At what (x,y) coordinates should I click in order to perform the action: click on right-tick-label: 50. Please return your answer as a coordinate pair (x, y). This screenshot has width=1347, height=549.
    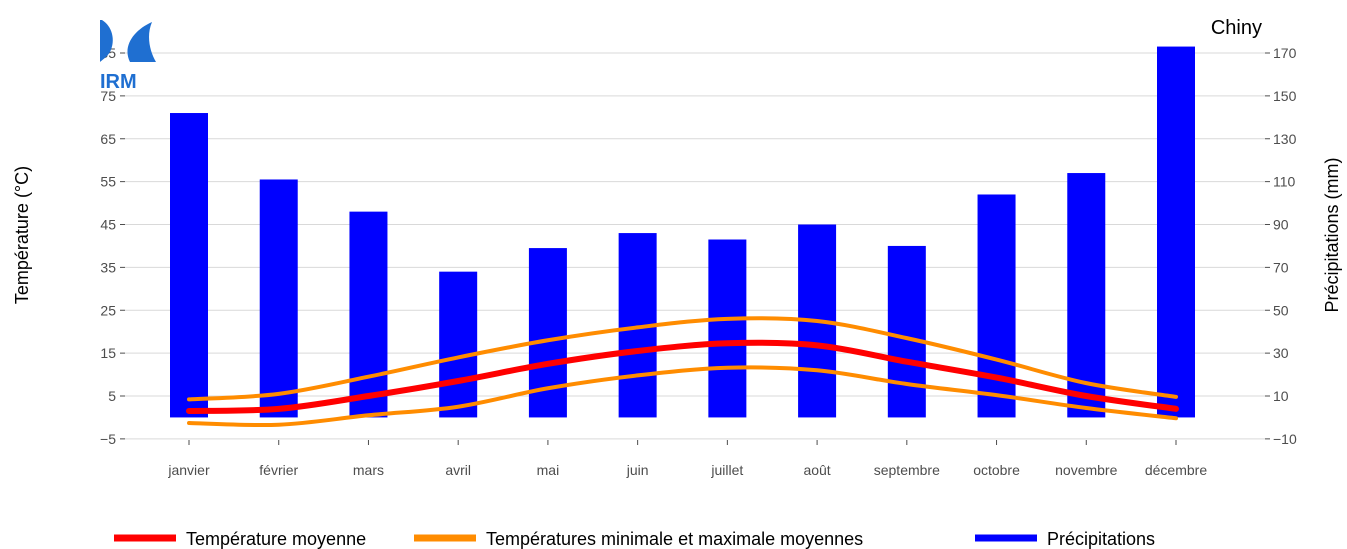
    Looking at the image, I should click on (1281, 310).